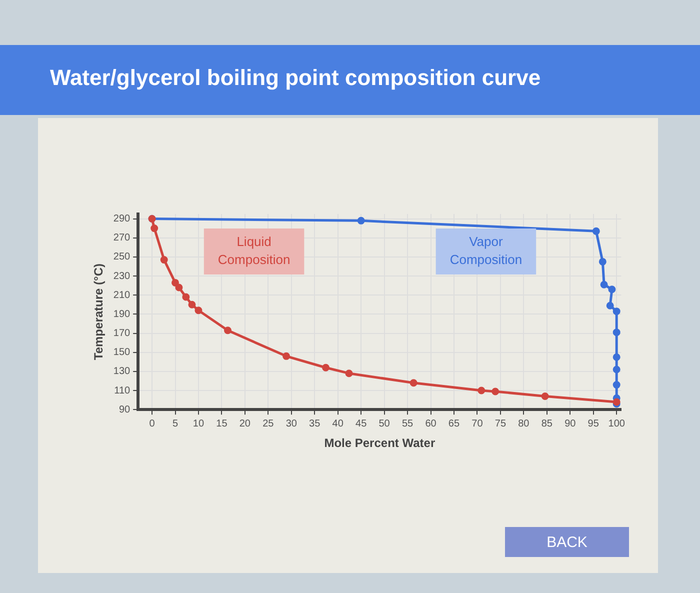  Describe the element at coordinates (122, 257) in the screenshot. I see `y-tick-label: 250` at that location.